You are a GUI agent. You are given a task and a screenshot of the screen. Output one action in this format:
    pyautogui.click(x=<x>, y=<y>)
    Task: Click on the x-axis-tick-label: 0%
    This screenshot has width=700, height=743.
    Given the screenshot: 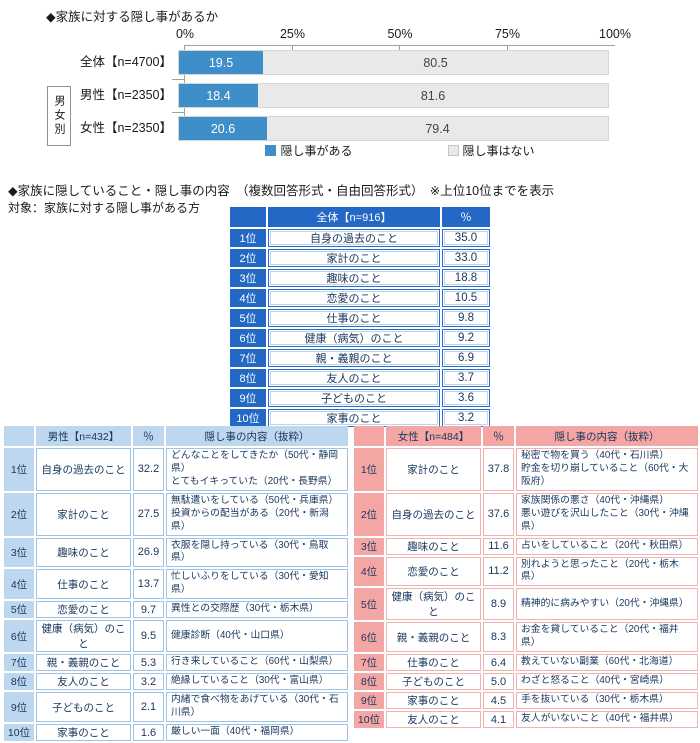 What is the action you would take?
    pyautogui.click(x=185, y=34)
    